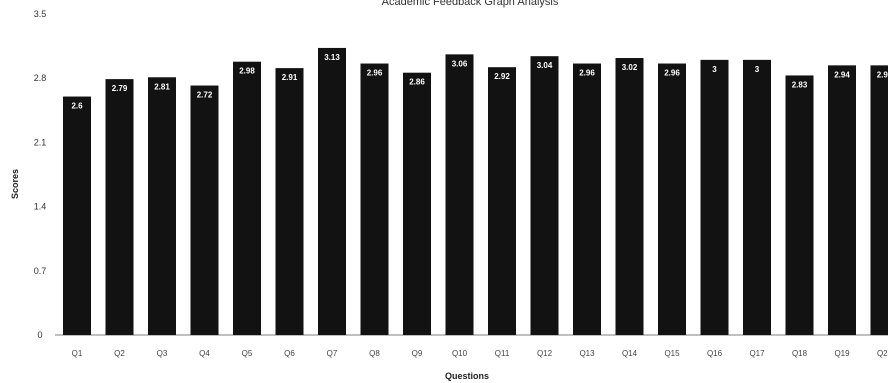 The height and width of the screenshot is (383, 888). Describe the element at coordinates (715, 353) in the screenshot. I see `x-tick-label: Q16` at that location.